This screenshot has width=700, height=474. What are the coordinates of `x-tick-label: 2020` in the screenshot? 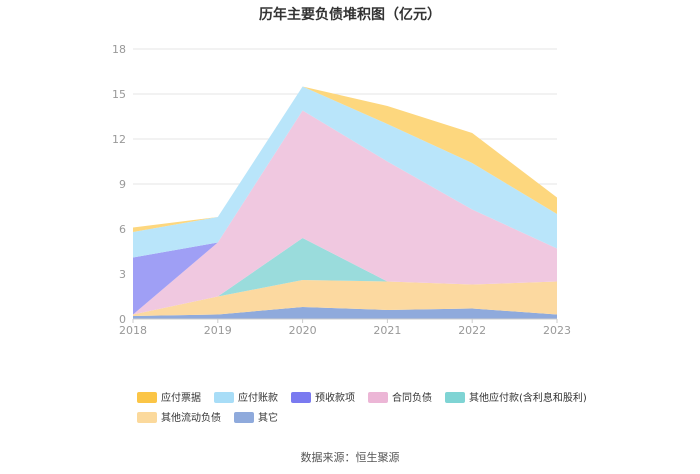 It's located at (303, 330).